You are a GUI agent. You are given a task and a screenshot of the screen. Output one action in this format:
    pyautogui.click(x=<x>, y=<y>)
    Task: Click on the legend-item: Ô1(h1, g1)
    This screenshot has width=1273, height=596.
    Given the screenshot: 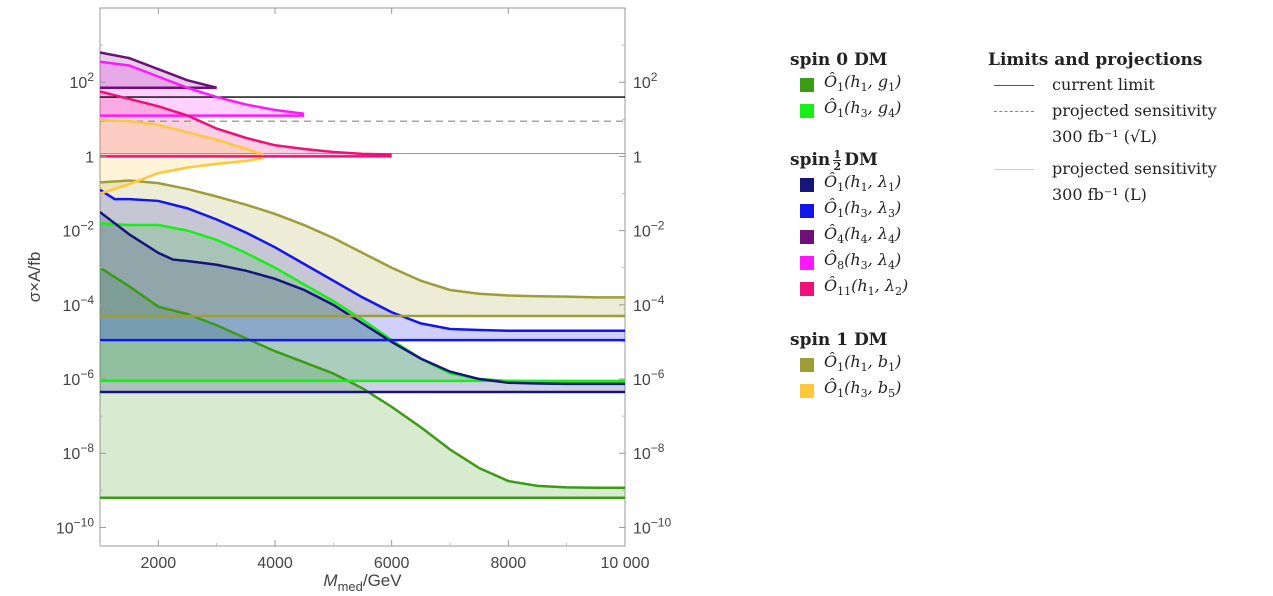 What is the action you would take?
    pyautogui.click(x=890, y=85)
    